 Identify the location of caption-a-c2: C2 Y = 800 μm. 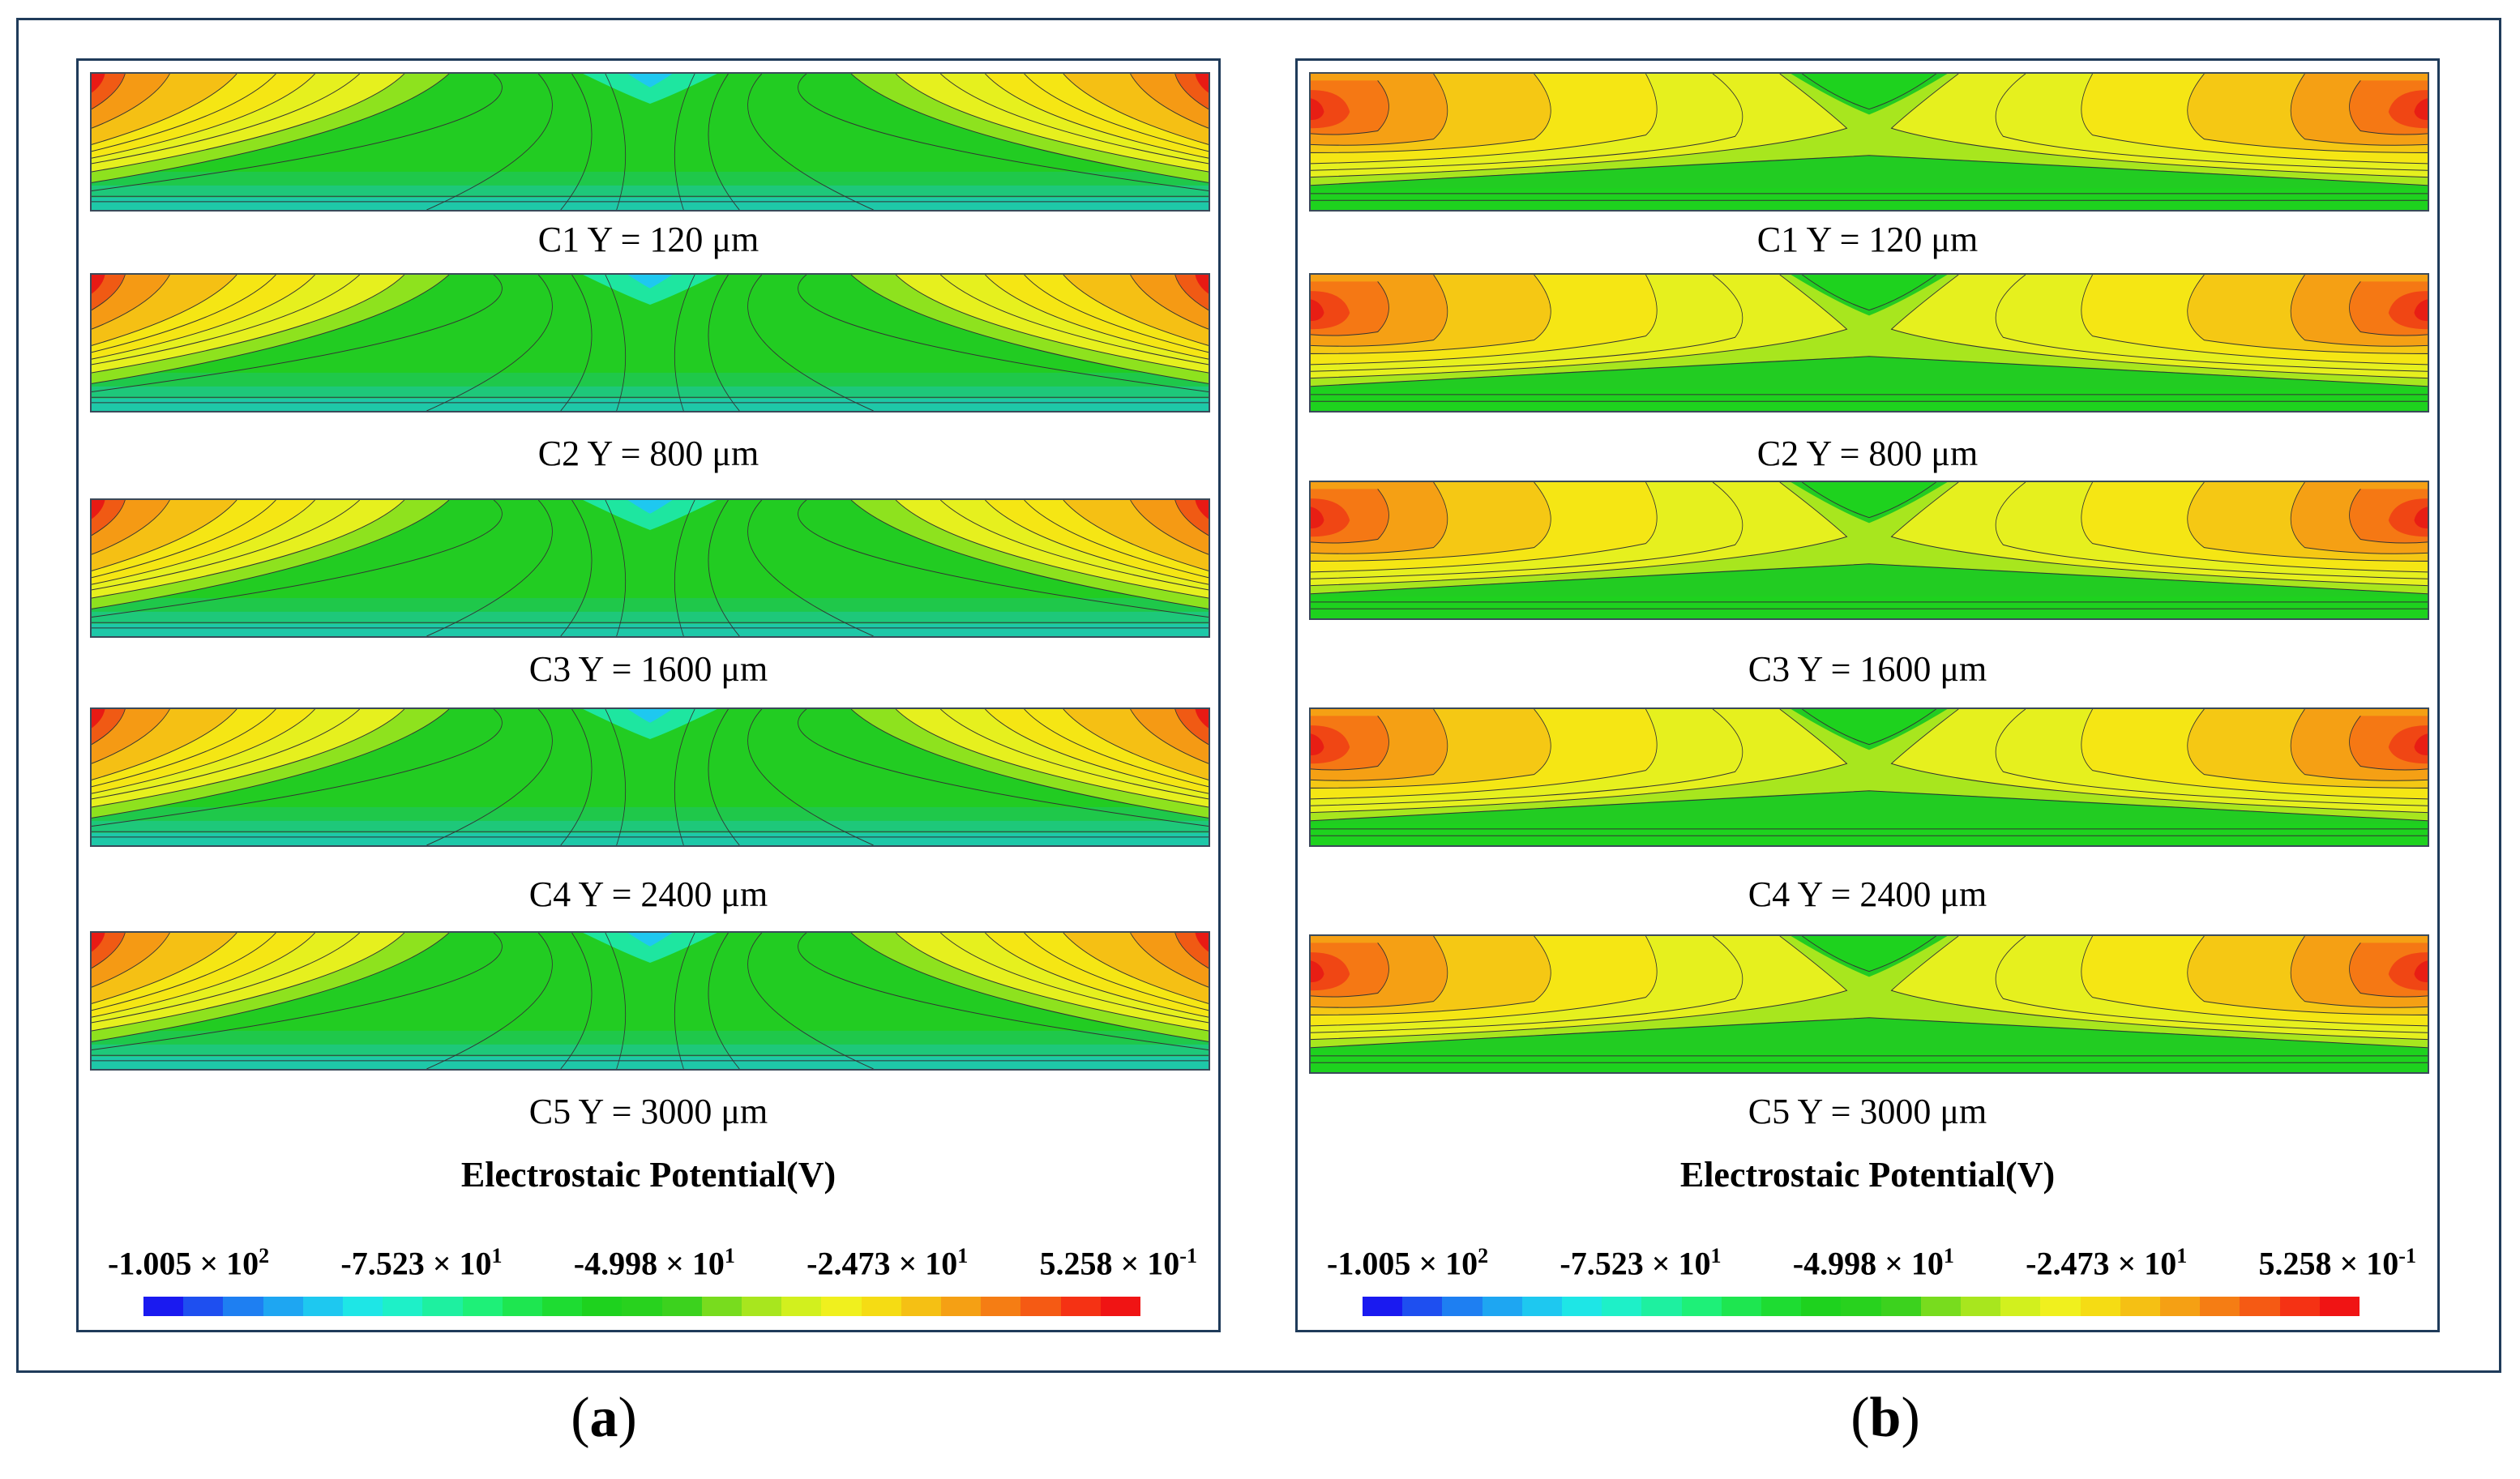
(648, 454).